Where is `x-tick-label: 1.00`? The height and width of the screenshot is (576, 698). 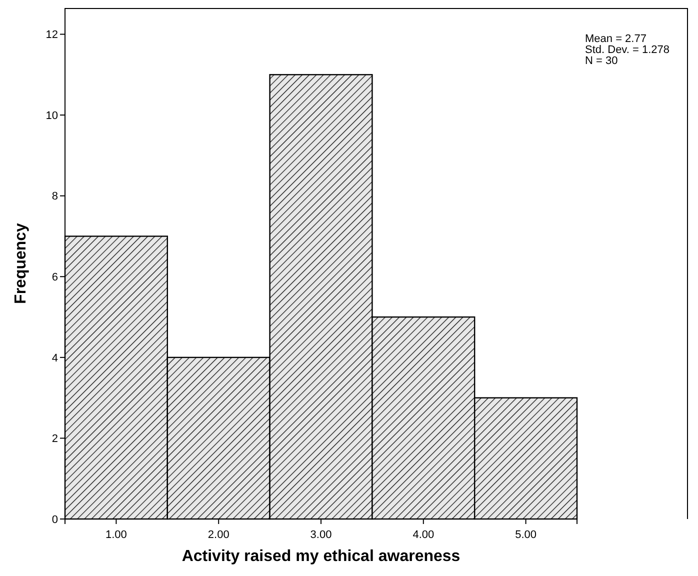
x-tick-label: 1.00 is located at coordinates (116, 534).